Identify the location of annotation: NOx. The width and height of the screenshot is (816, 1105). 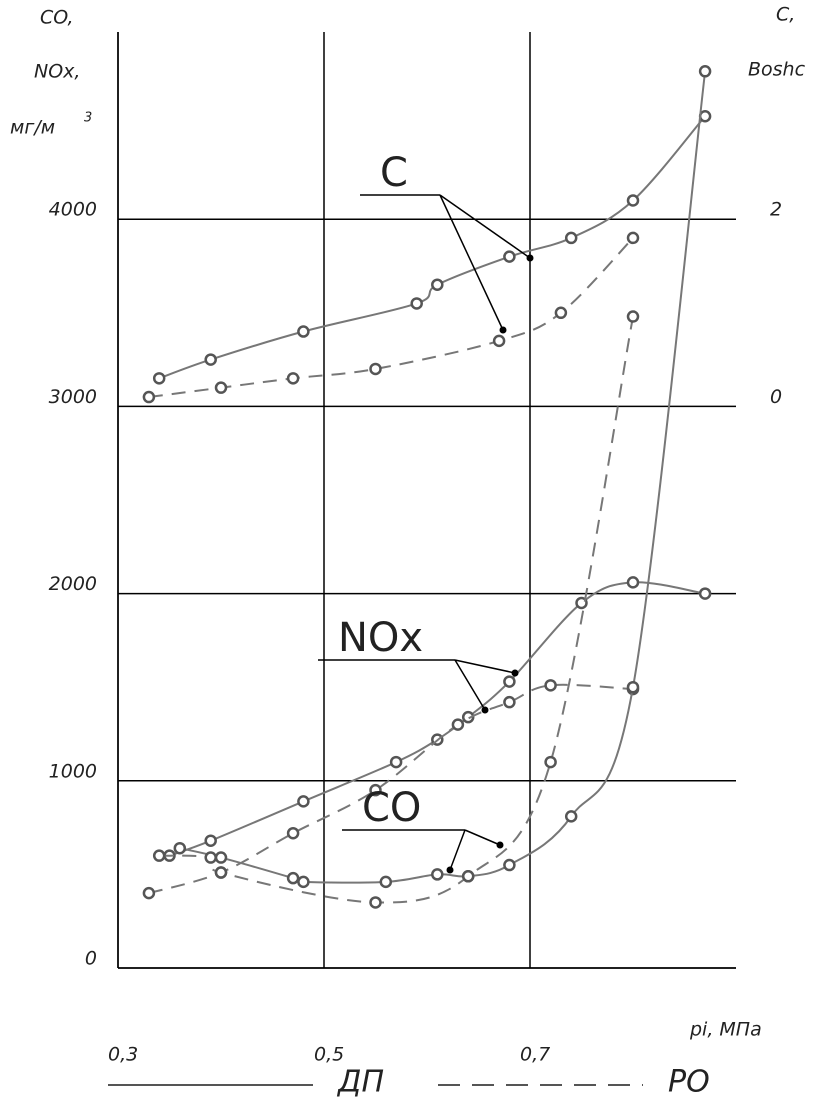
(380, 638).